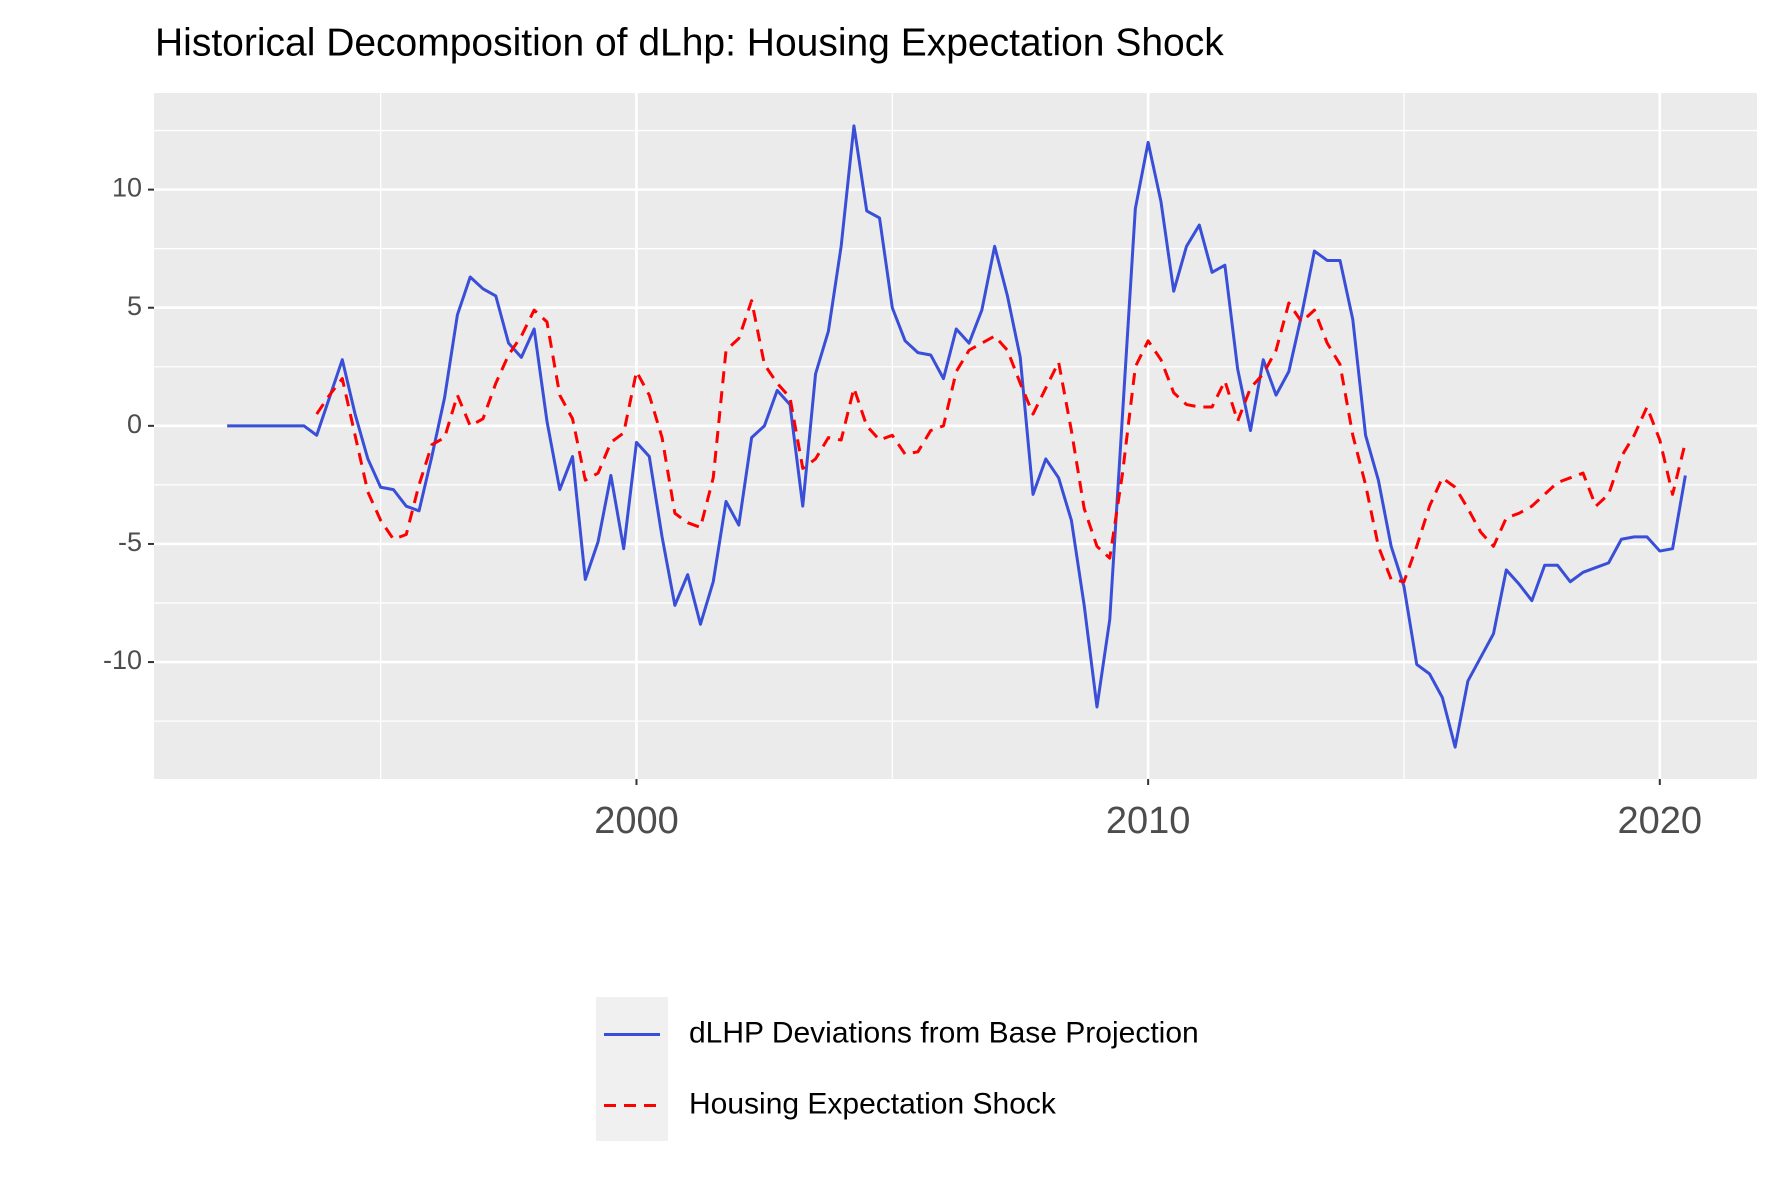 The image size is (1771, 1181). What do you see at coordinates (127, 188) in the screenshot?
I see `y-tick-label: 10` at bounding box center [127, 188].